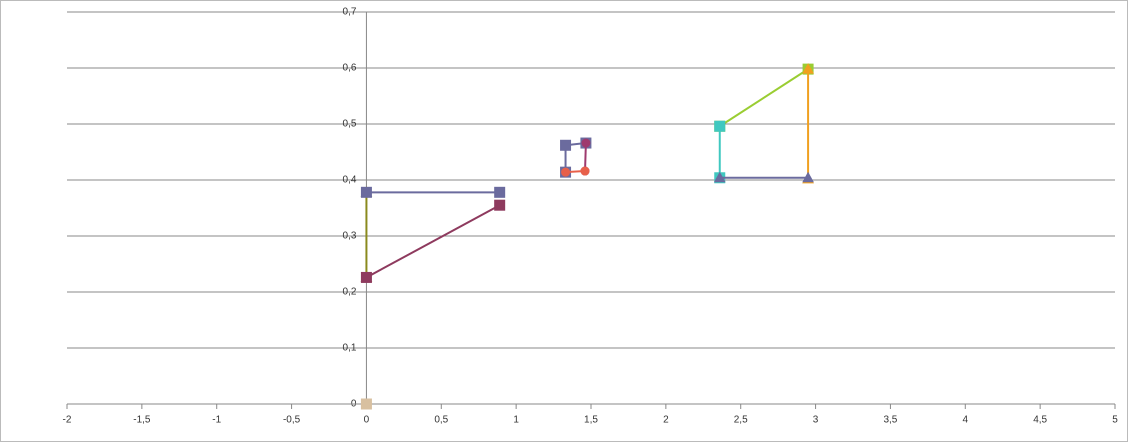 The image size is (1129, 443). I want to click on x-tick-label: 0,5, so click(441, 420).